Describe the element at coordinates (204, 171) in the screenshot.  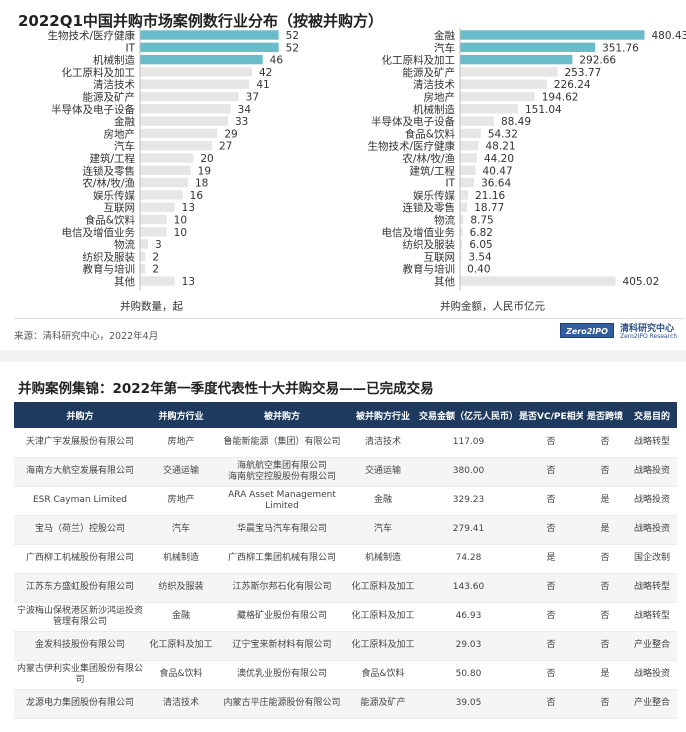
I see `count-value-label: 19` at that location.